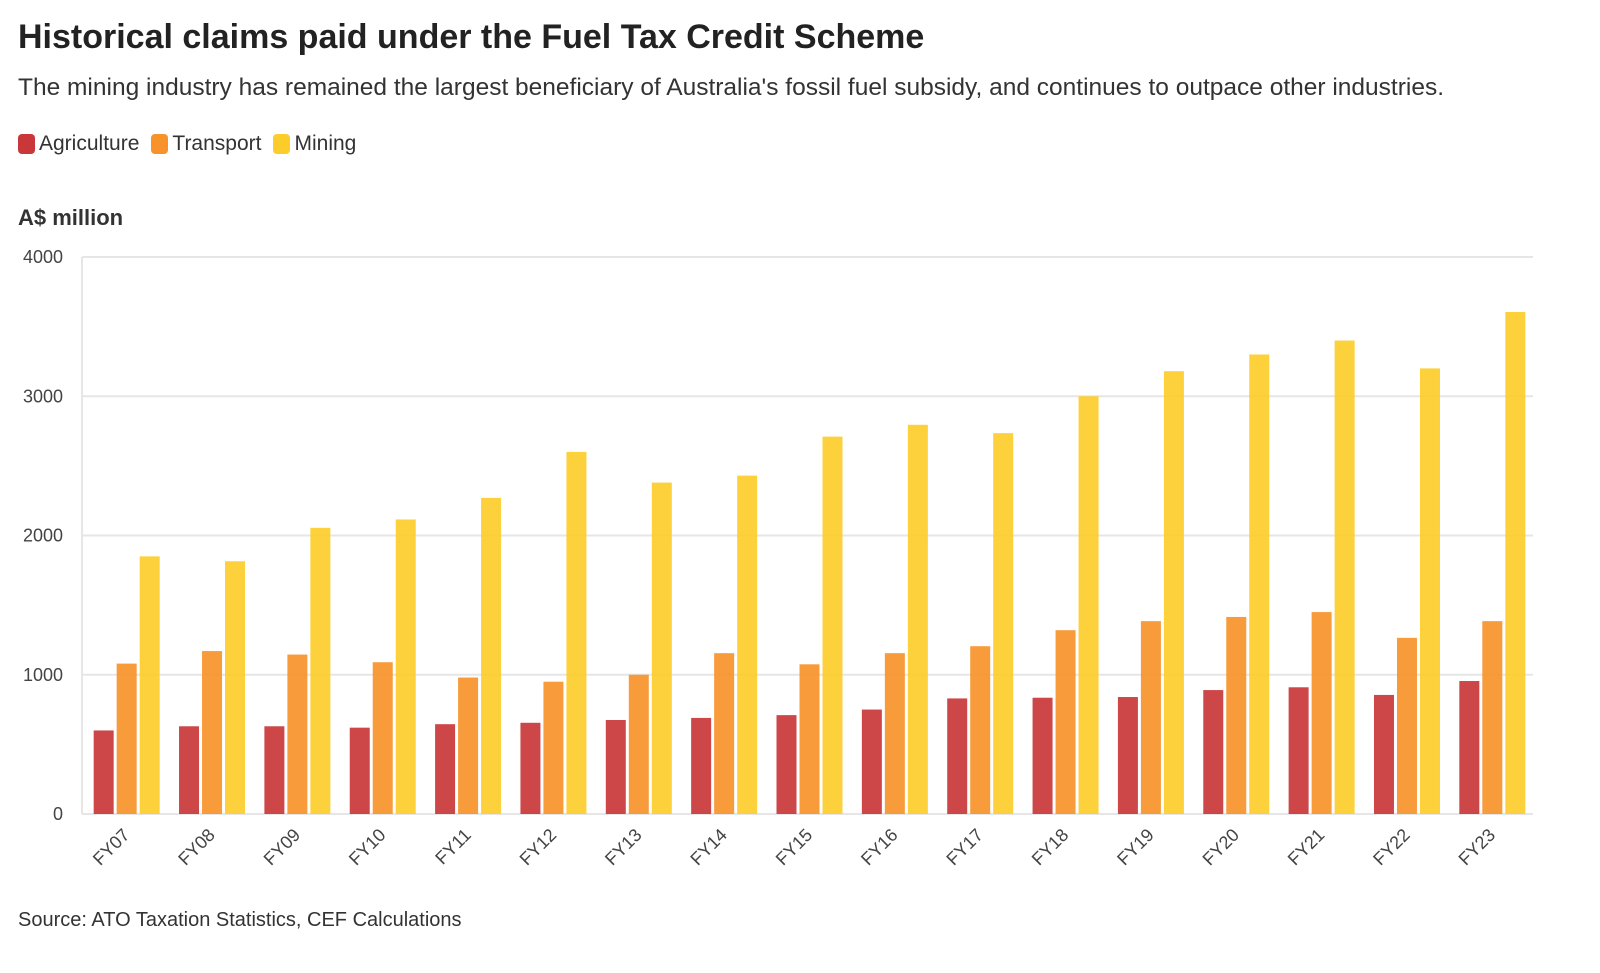  I want to click on bar-transport-fy16, so click(894, 733).